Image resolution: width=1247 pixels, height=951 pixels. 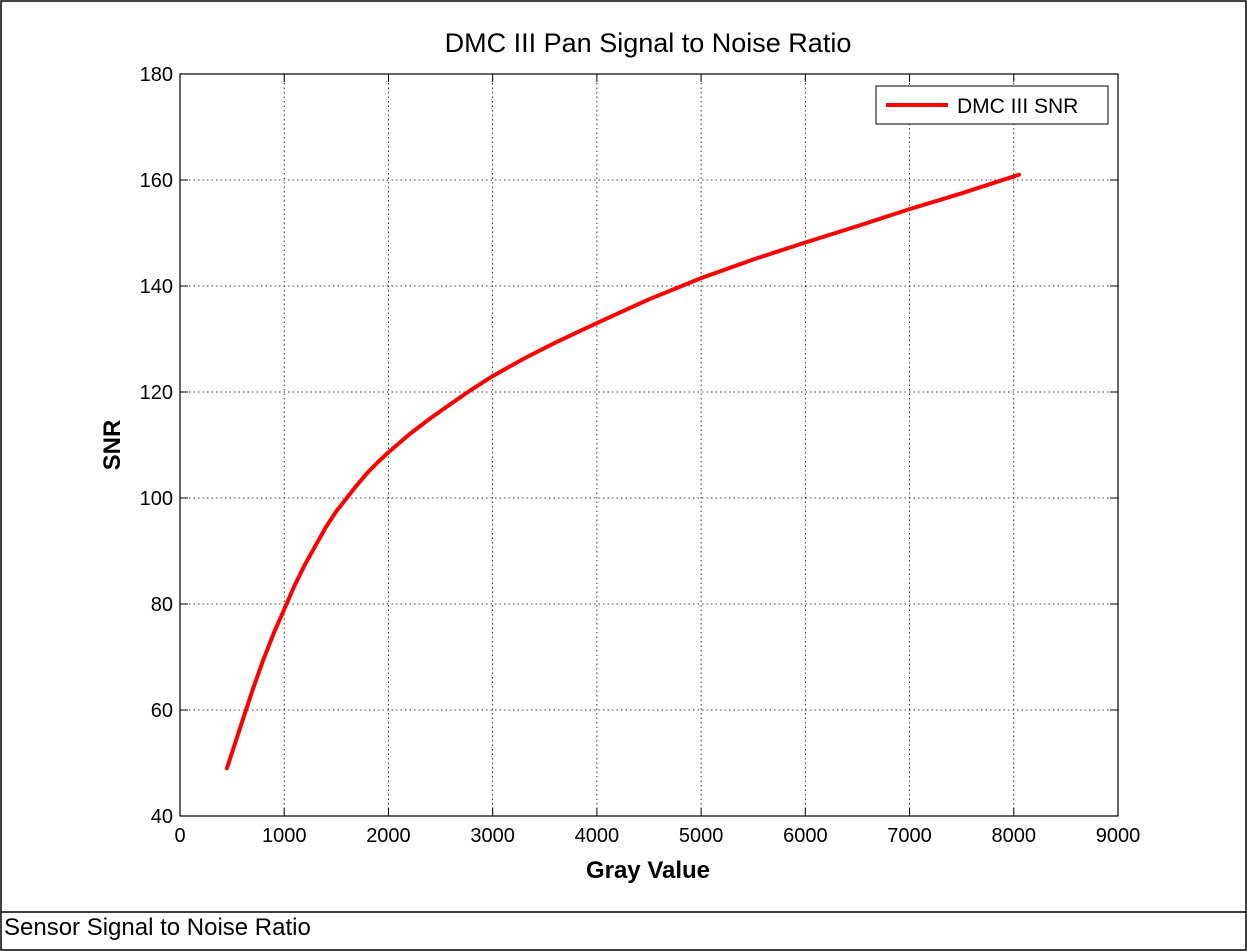 What do you see at coordinates (179, 836) in the screenshot?
I see `x-tick-label: 0` at bounding box center [179, 836].